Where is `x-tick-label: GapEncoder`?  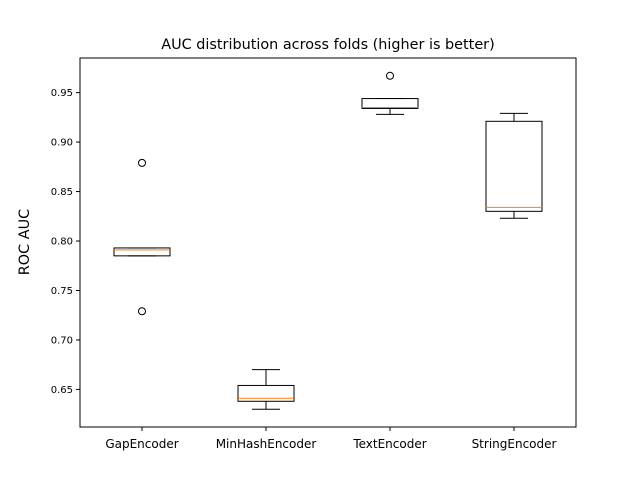 x-tick-label: GapEncoder is located at coordinates (141, 444).